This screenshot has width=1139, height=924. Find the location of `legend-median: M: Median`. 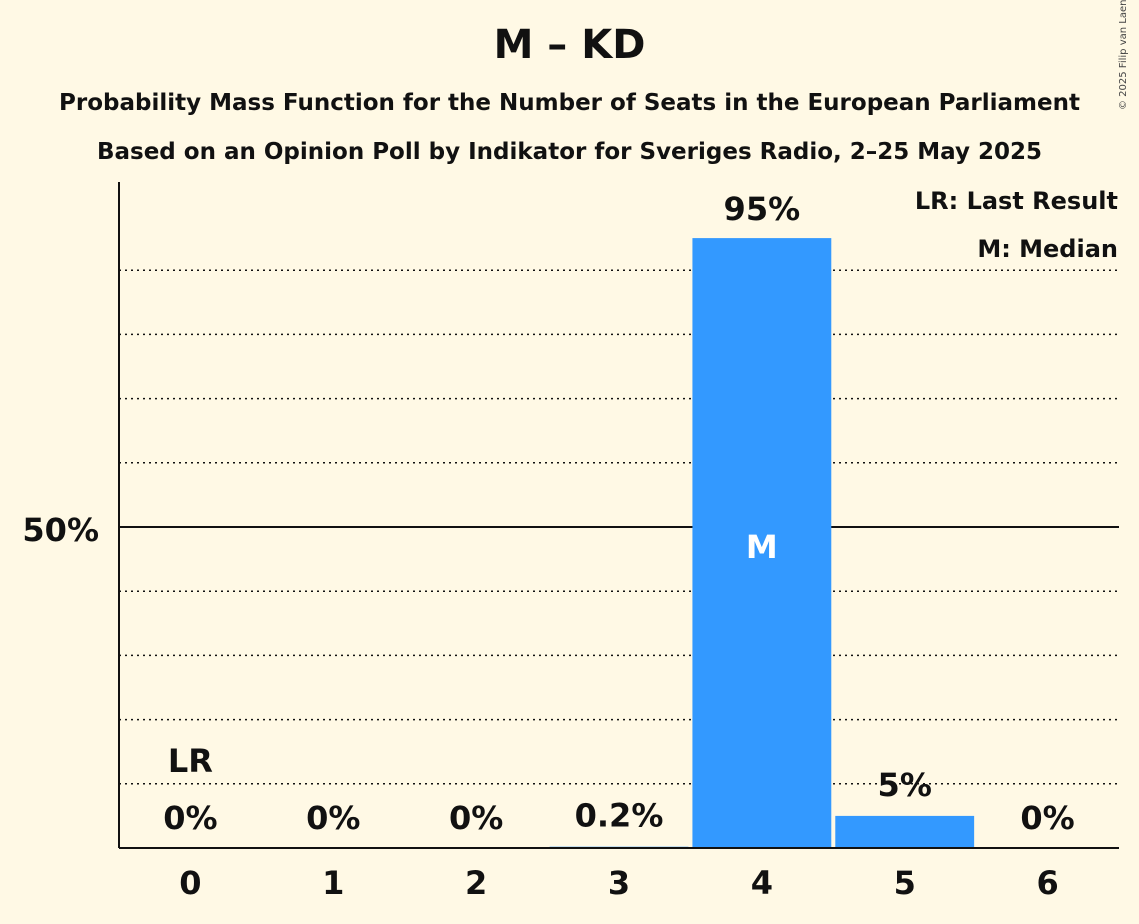

legend-median: M: Median is located at coordinates (1047, 249).